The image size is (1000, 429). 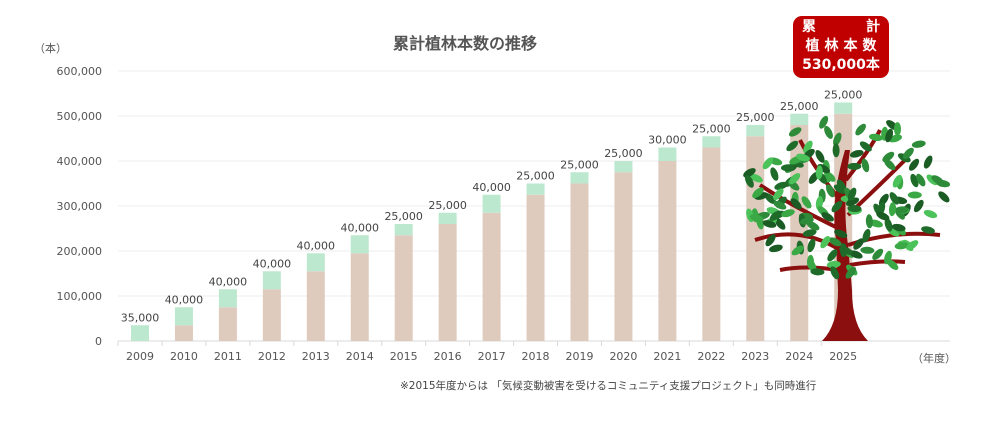 What do you see at coordinates (140, 317) in the screenshot?
I see `data-label: 35,000` at bounding box center [140, 317].